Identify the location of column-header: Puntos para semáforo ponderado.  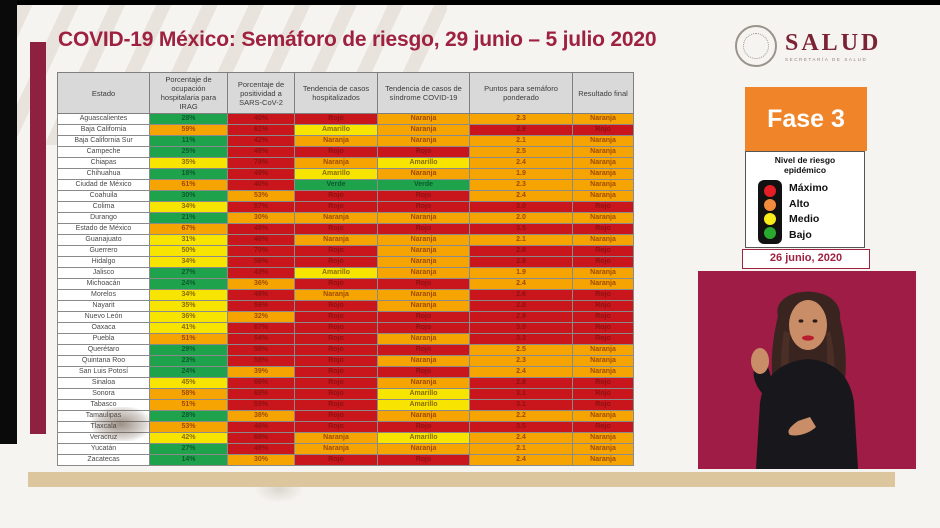
(521, 93).